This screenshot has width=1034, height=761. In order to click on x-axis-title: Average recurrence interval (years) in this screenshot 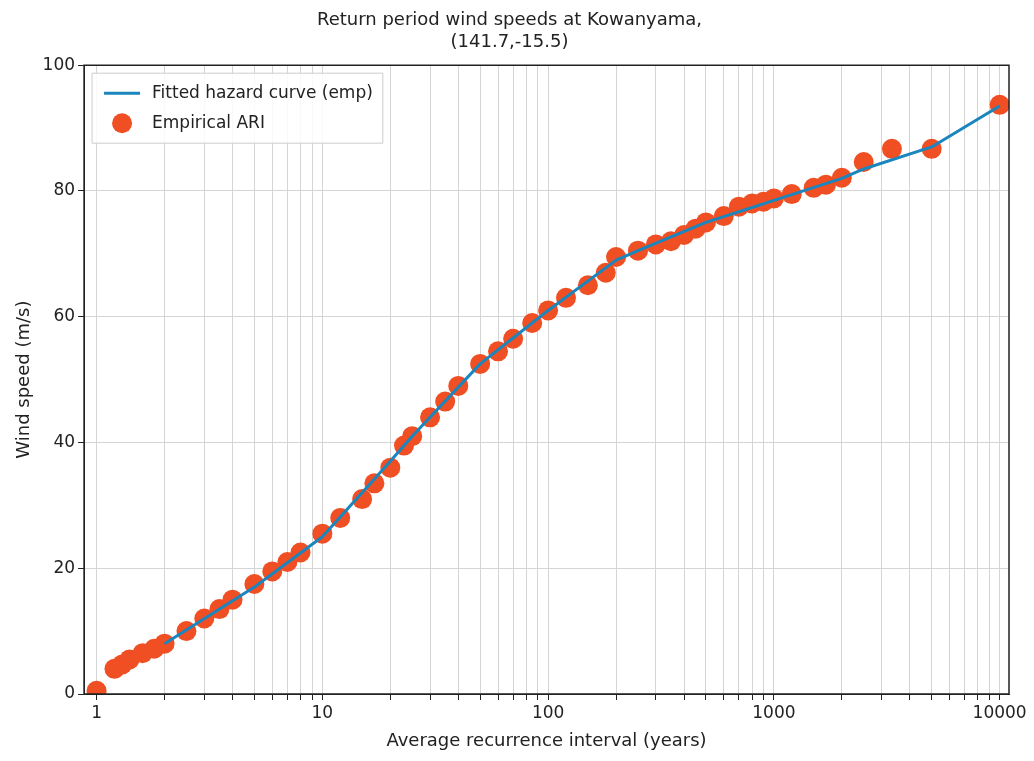, I will do `click(546, 739)`.